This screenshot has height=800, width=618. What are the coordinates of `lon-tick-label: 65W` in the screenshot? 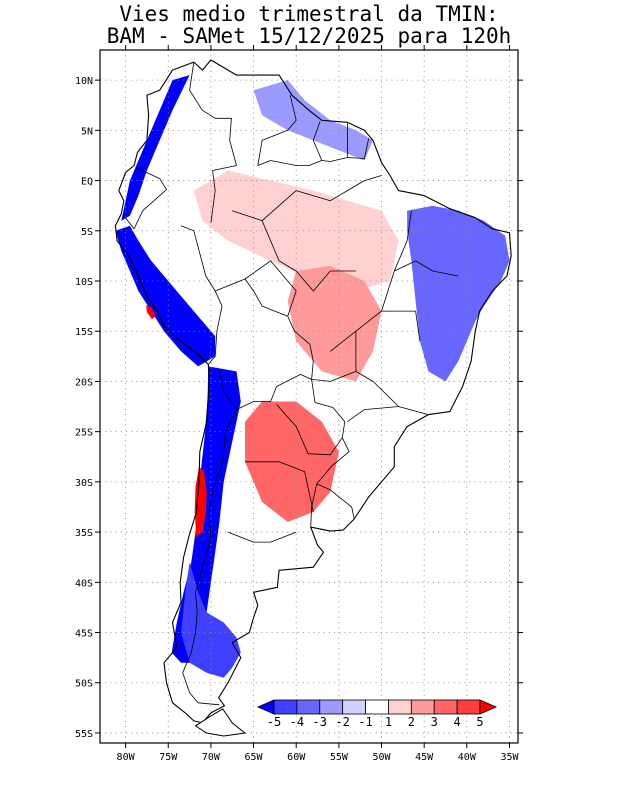 It's located at (254, 757).